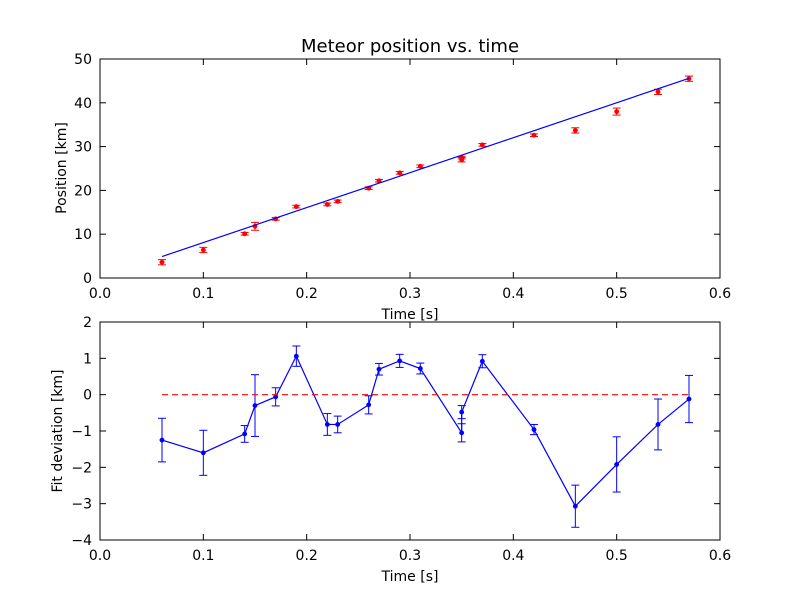 This screenshot has height=600, width=800. I want to click on y-tick-label: 2, so click(87, 323).